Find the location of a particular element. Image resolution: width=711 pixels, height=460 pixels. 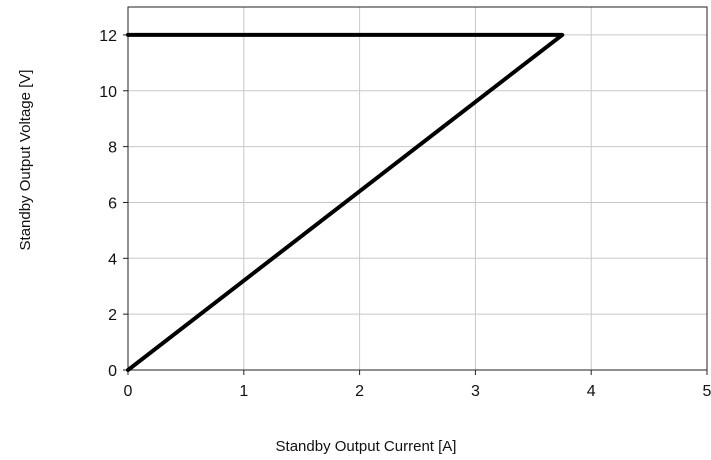

x-axis-title: Standby Output Current [A] is located at coordinates (366, 446).